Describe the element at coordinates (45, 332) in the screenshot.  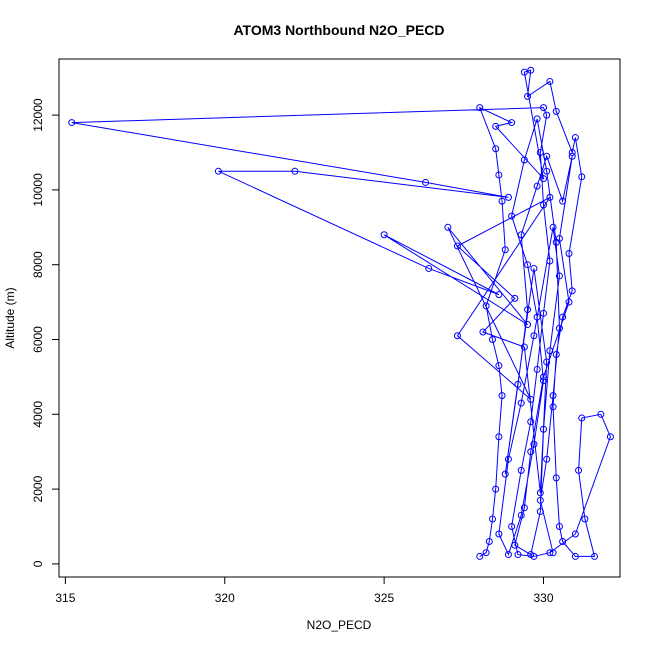
I see `y-axis: 0 2000 4000 6000 8000 10000 12000` at that location.